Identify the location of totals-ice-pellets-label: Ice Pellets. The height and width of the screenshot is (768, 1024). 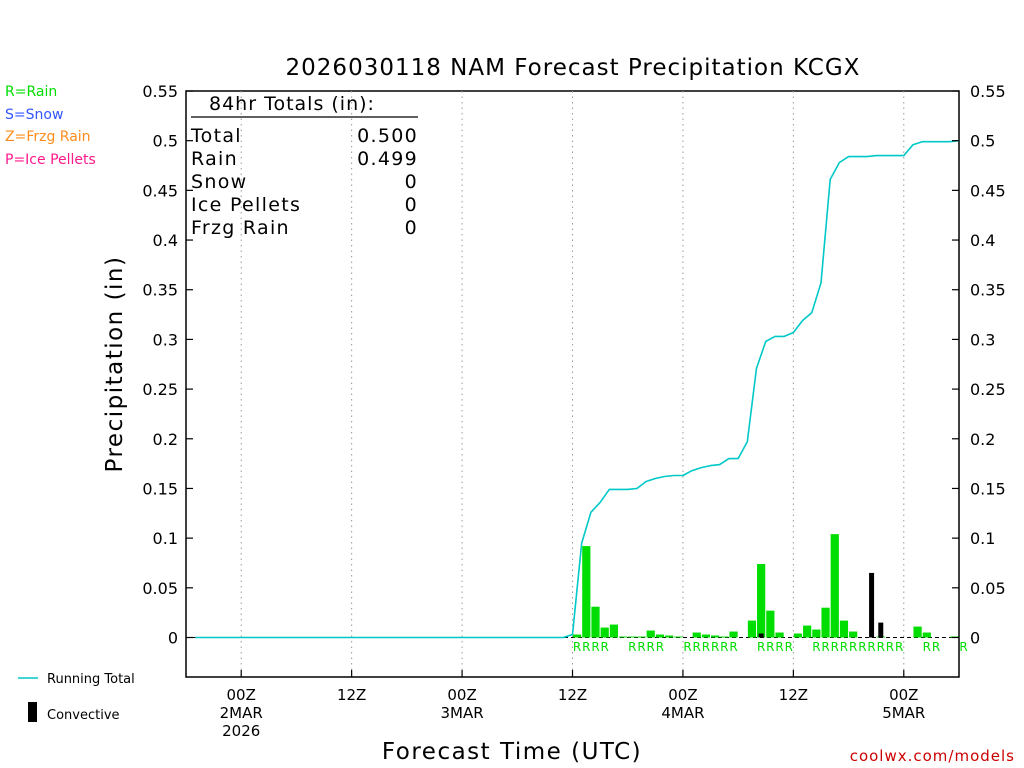
(246, 205).